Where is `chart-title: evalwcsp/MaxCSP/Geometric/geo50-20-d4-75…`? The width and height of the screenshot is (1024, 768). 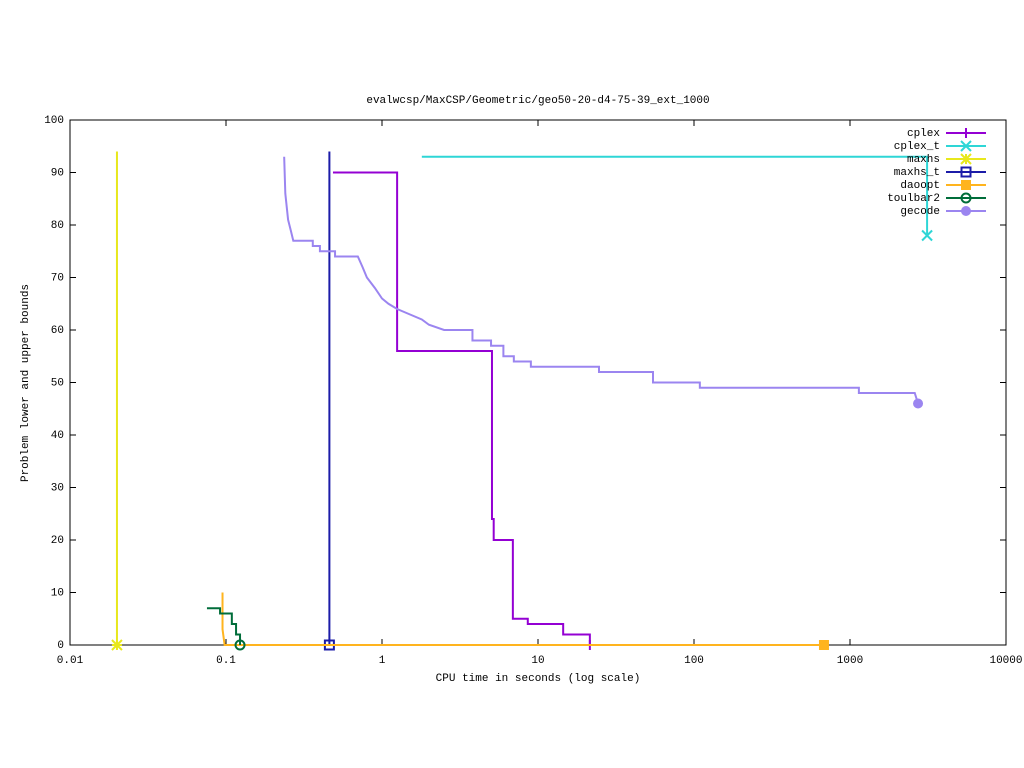
chart-title: evalwcsp/MaxCSP/Geometric/geo50-20-d4-75… is located at coordinates (537, 101).